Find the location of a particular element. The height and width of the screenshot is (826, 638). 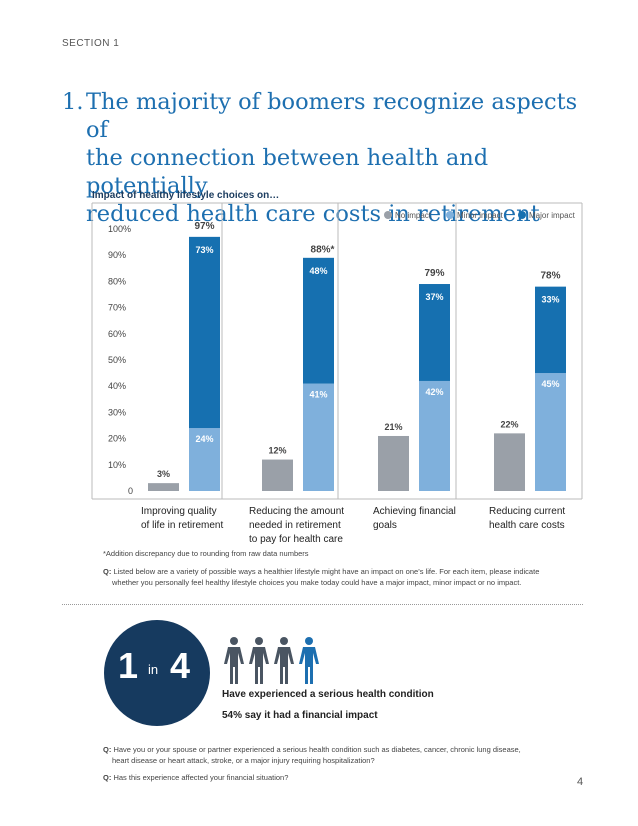

category-label-line: goals is located at coordinates (385, 525).